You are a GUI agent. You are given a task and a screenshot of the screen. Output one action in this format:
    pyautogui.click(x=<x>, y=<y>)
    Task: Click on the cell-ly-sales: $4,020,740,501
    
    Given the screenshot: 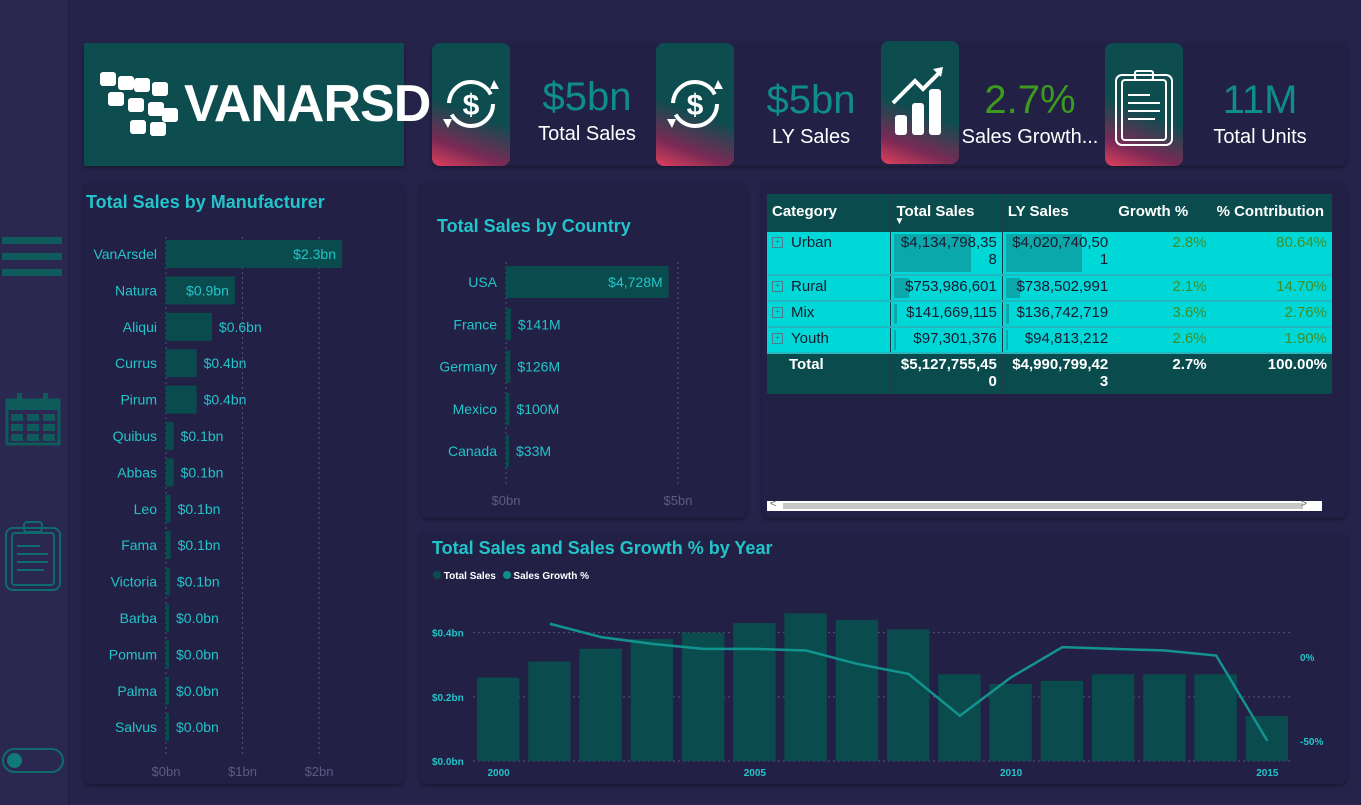 What is the action you would take?
    pyautogui.click(x=1058, y=254)
    